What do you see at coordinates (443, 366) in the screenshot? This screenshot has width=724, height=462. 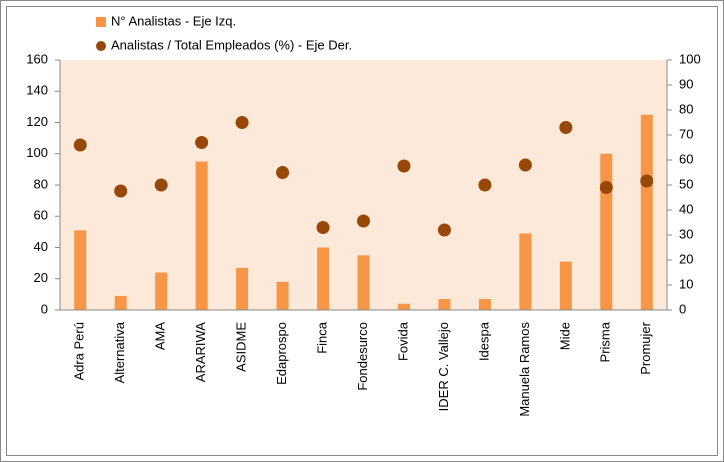 I see `x-tick-label: IDER C. Vallejo` at bounding box center [443, 366].